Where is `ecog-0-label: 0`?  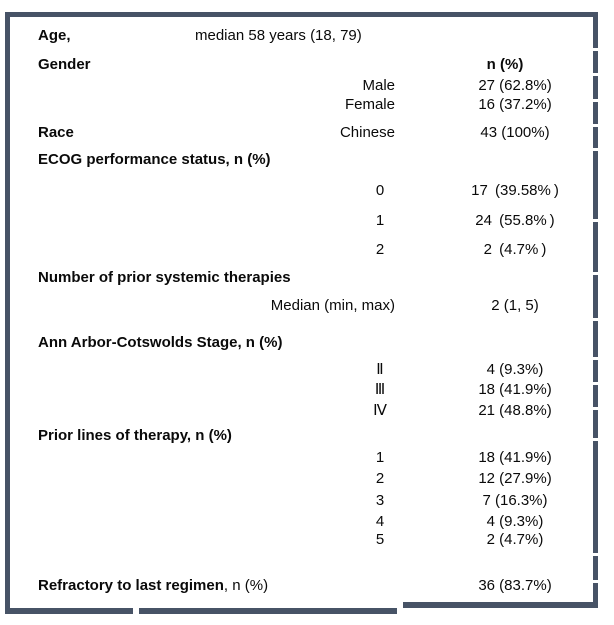
ecog-0-label: 0 is located at coordinates (380, 190).